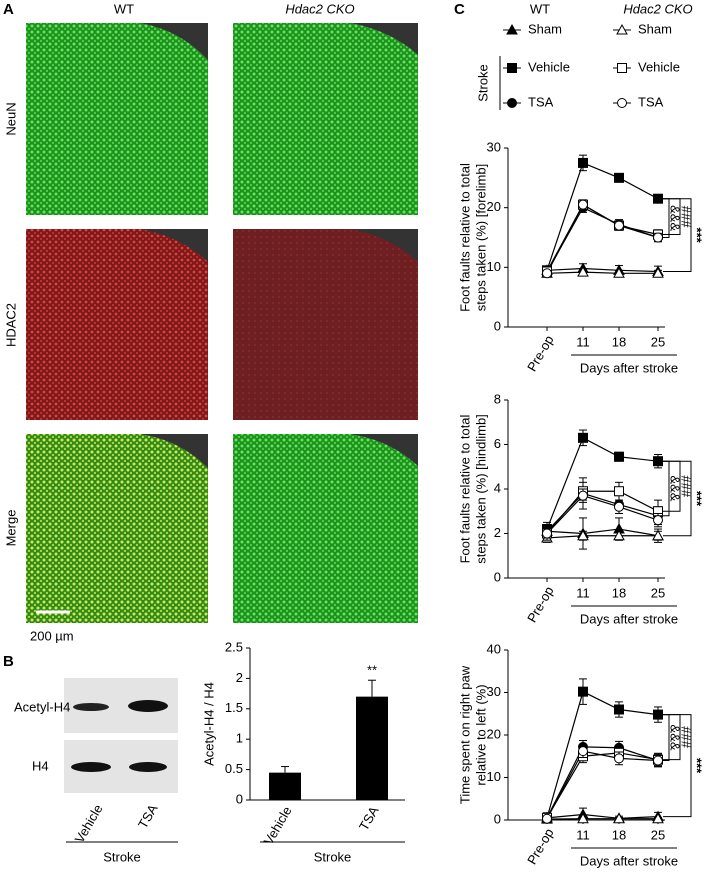 The width and height of the screenshot is (709, 873). What do you see at coordinates (497, 398) in the screenshot?
I see `y-tick-label: 8` at bounding box center [497, 398].